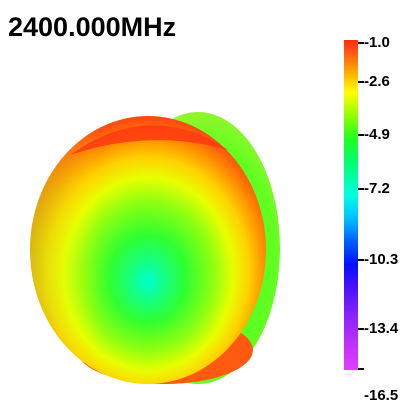  Describe the element at coordinates (92, 27) in the screenshot. I see `frequency-title: 2400.000MHz` at that location.